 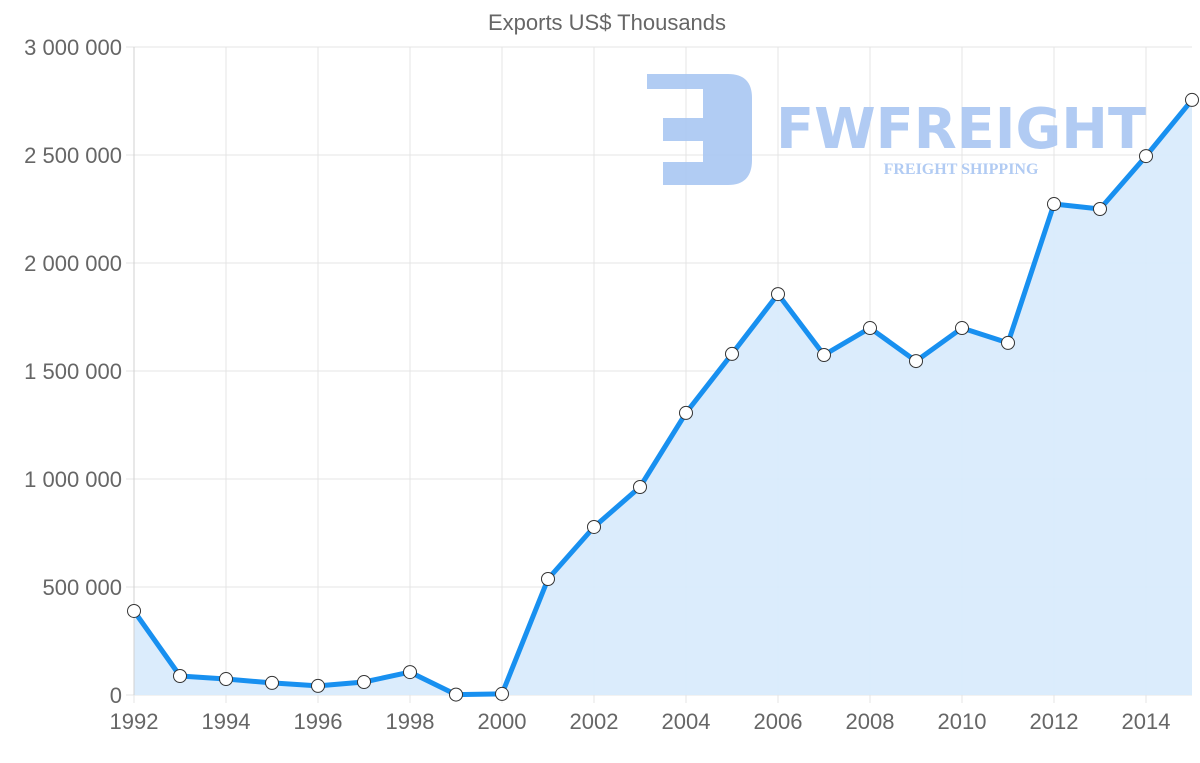 I want to click on y-tick-label: 3 000 000, so click(x=73, y=47).